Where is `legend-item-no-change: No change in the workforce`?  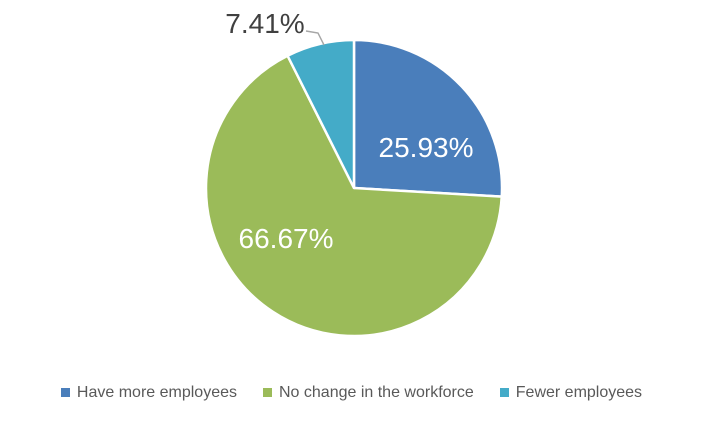 legend-item-no-change: No change in the workforce is located at coordinates (368, 392).